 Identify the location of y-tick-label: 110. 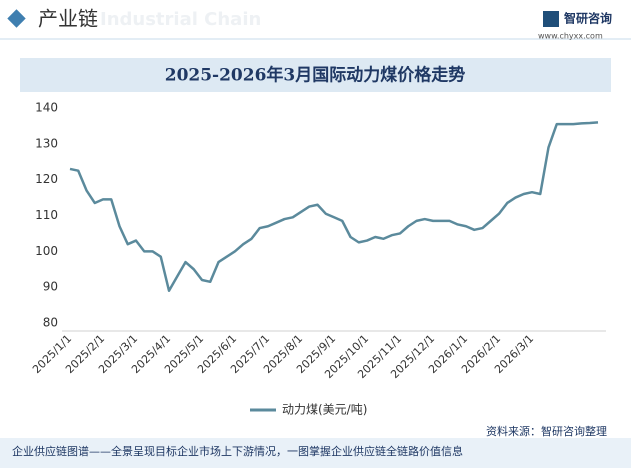
(46, 215).